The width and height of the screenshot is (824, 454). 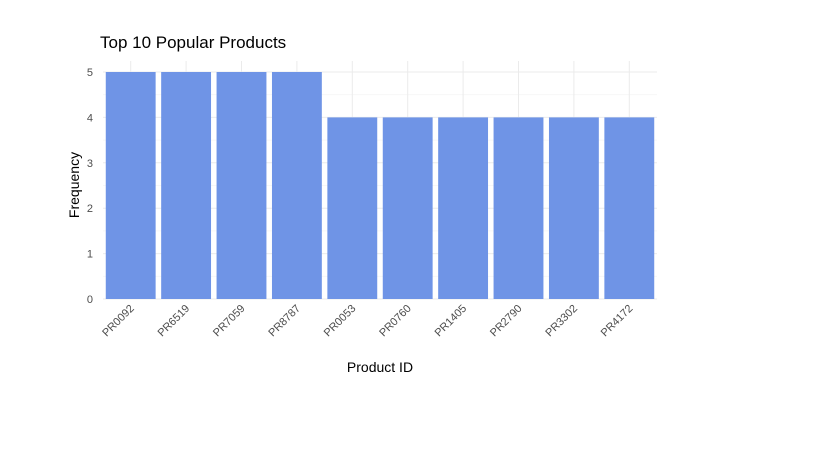 What do you see at coordinates (90, 300) in the screenshot?
I see `y-tick-label: 0` at bounding box center [90, 300].